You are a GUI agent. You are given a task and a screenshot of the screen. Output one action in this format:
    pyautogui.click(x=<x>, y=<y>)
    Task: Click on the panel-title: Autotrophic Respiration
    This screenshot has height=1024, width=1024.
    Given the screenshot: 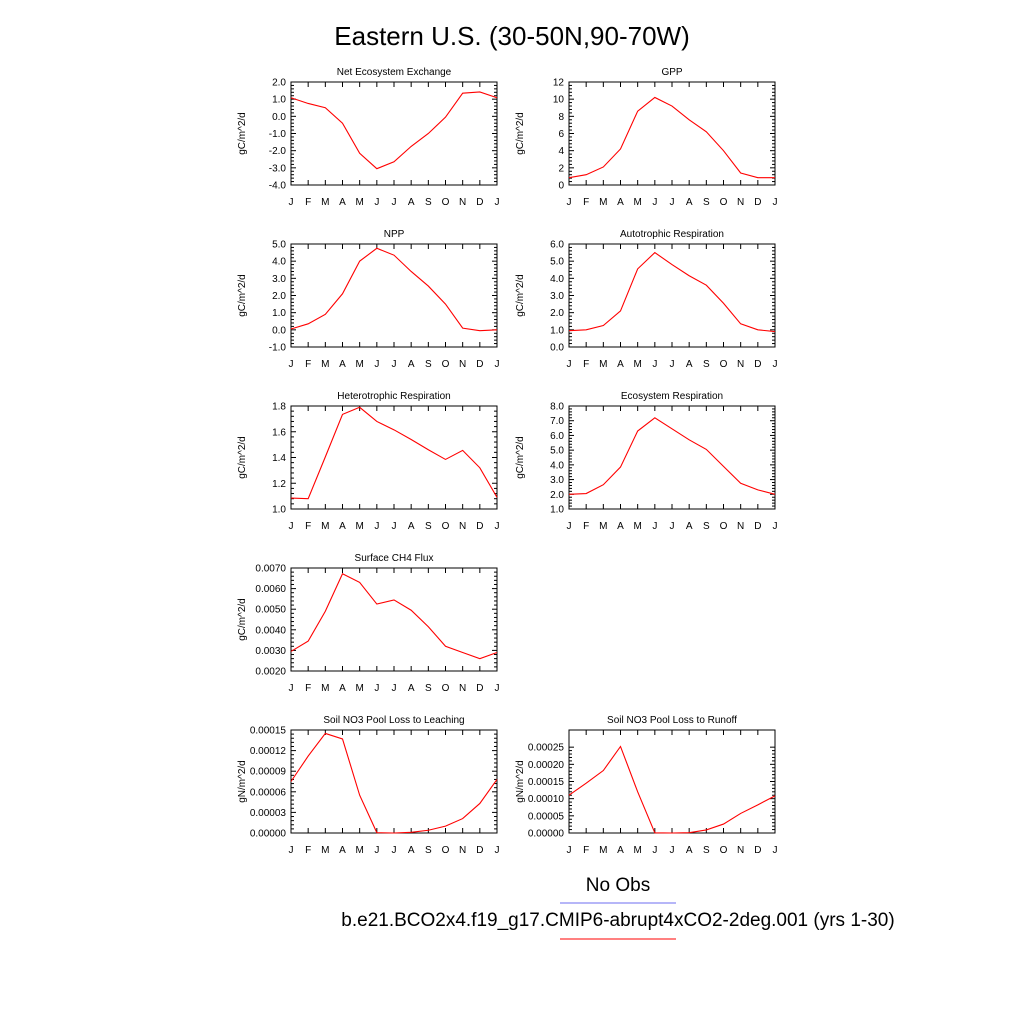 What is the action you would take?
    pyautogui.click(x=672, y=234)
    